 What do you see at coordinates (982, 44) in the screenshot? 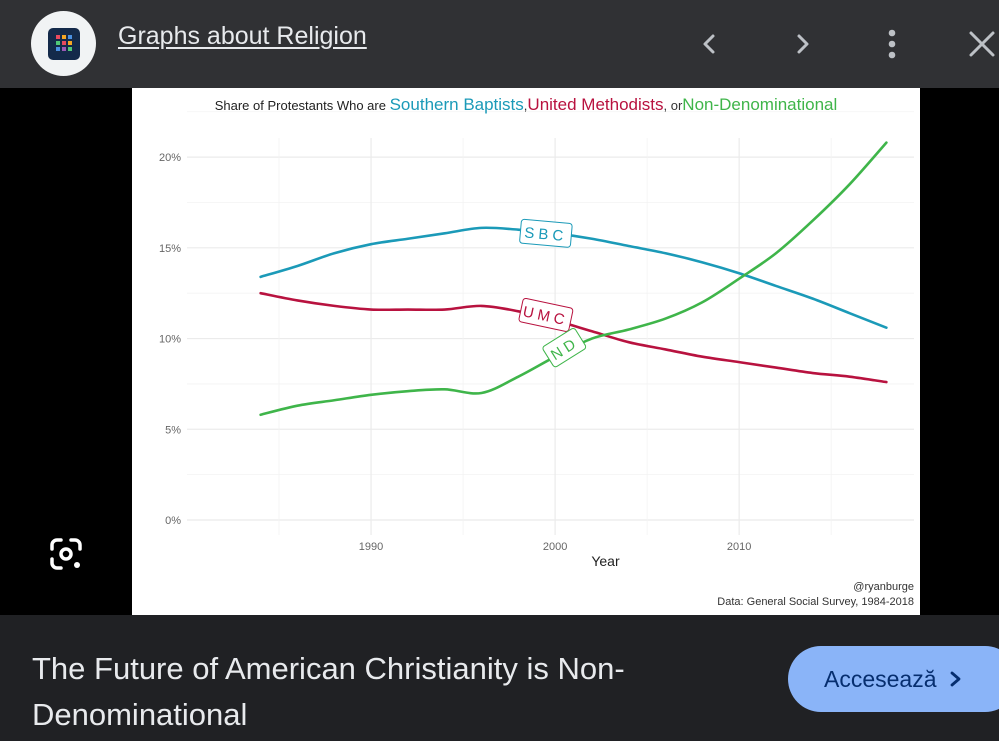
I see `close-icon` at bounding box center [982, 44].